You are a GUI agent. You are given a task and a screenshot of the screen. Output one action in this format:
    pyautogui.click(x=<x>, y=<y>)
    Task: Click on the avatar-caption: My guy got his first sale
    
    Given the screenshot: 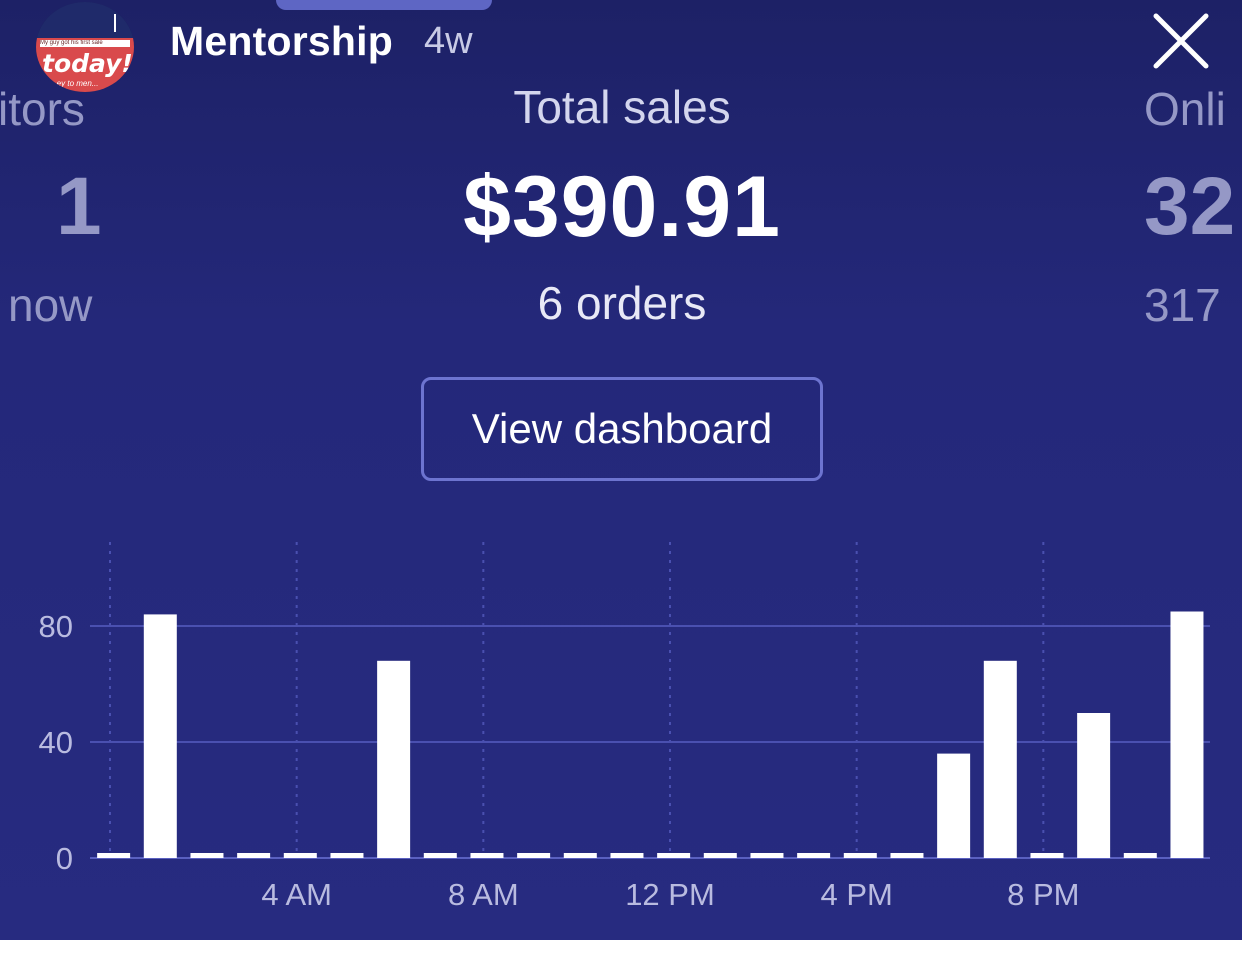 What is the action you would take?
    pyautogui.click(x=85, y=43)
    